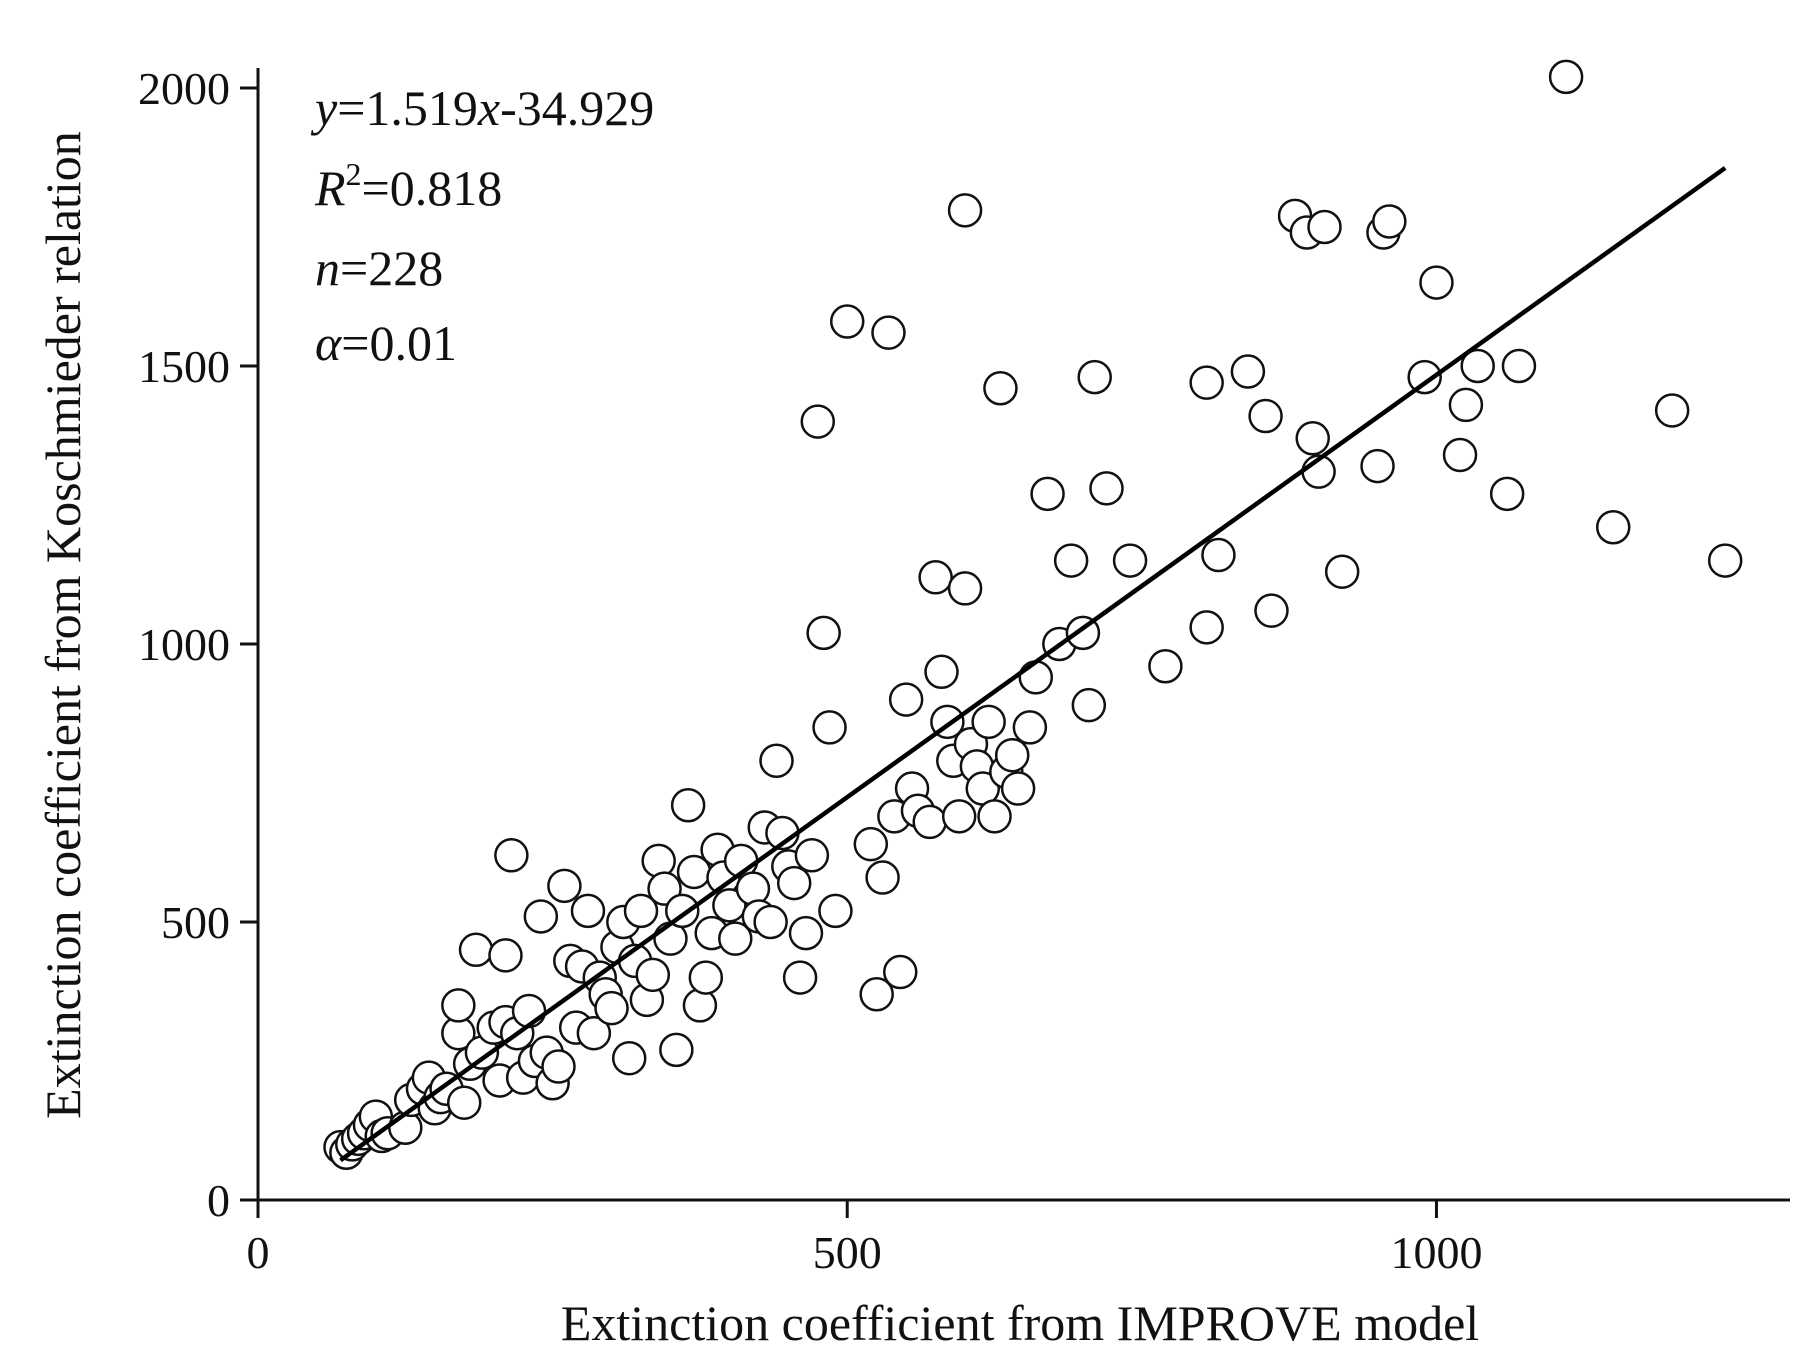  What do you see at coordinates (218, 1200) in the screenshot?
I see `y-tick-label: 0` at bounding box center [218, 1200].